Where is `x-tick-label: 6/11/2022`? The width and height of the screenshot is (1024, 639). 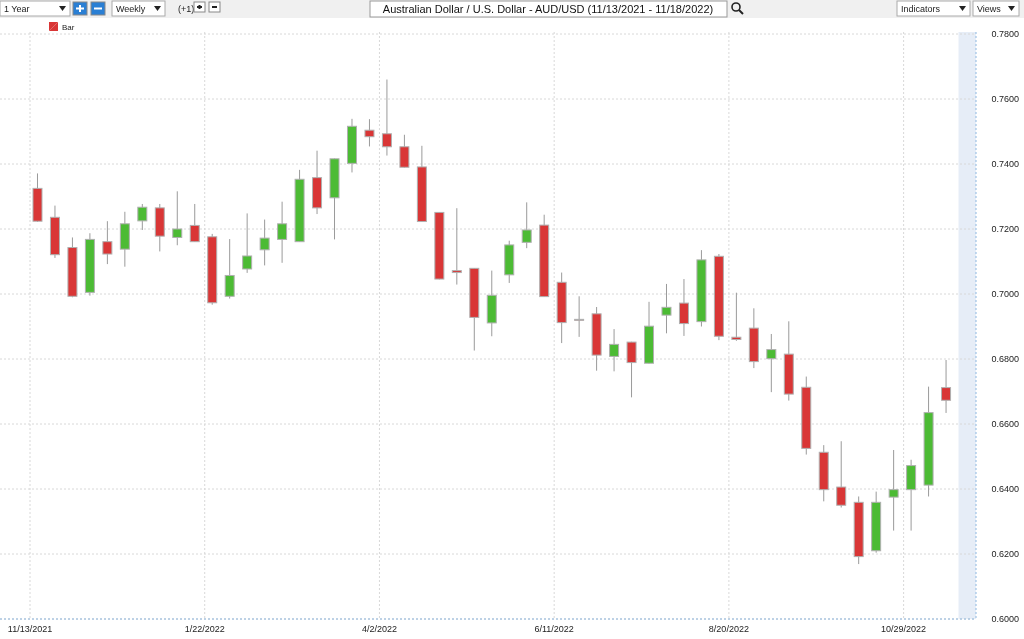 x-tick-label: 6/11/2022 is located at coordinates (554, 629).